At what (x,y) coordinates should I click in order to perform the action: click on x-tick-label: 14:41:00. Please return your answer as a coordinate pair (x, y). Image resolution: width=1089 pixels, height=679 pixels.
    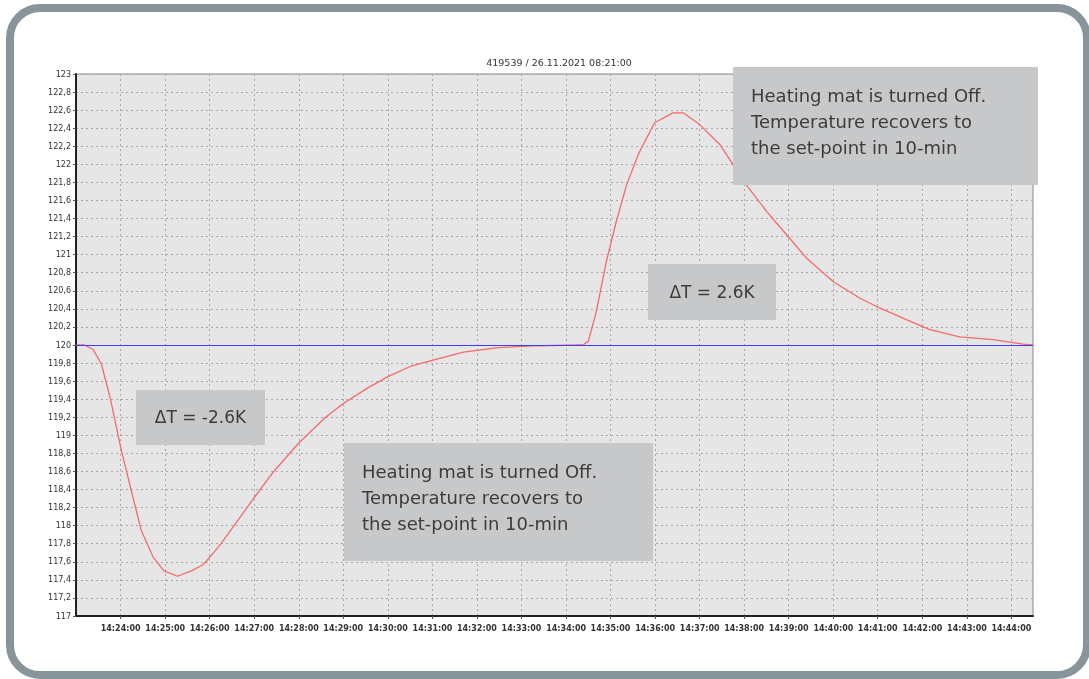
    Looking at the image, I should click on (878, 628).